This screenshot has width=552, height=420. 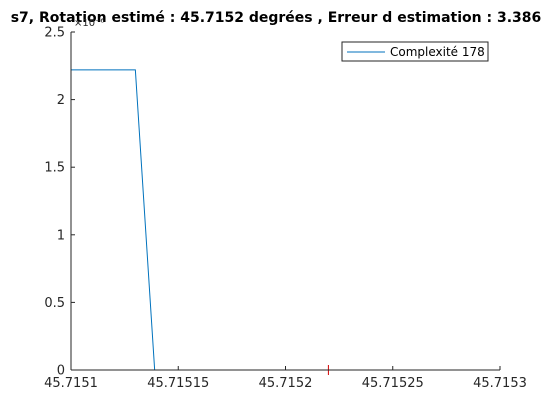 What do you see at coordinates (54, 303) in the screenshot?
I see `y-tick-label: 0.5` at bounding box center [54, 303].